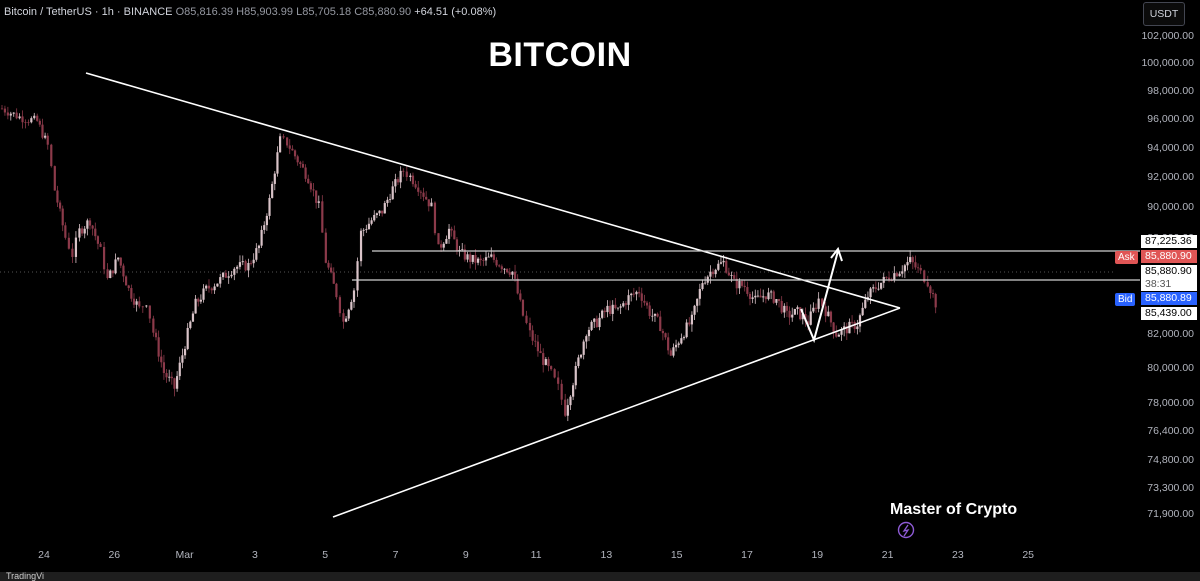 The image size is (1200, 581). Describe the element at coordinates (560, 55) in the screenshot. I see `chart-headline: BITCOIN` at that location.